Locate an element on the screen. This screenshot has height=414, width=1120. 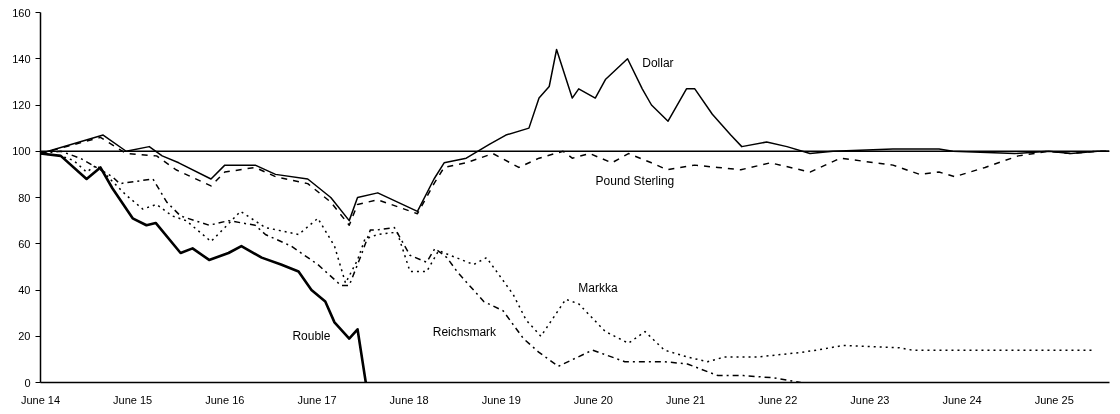
x-tick-label: June 19 is located at coordinates (501, 399).